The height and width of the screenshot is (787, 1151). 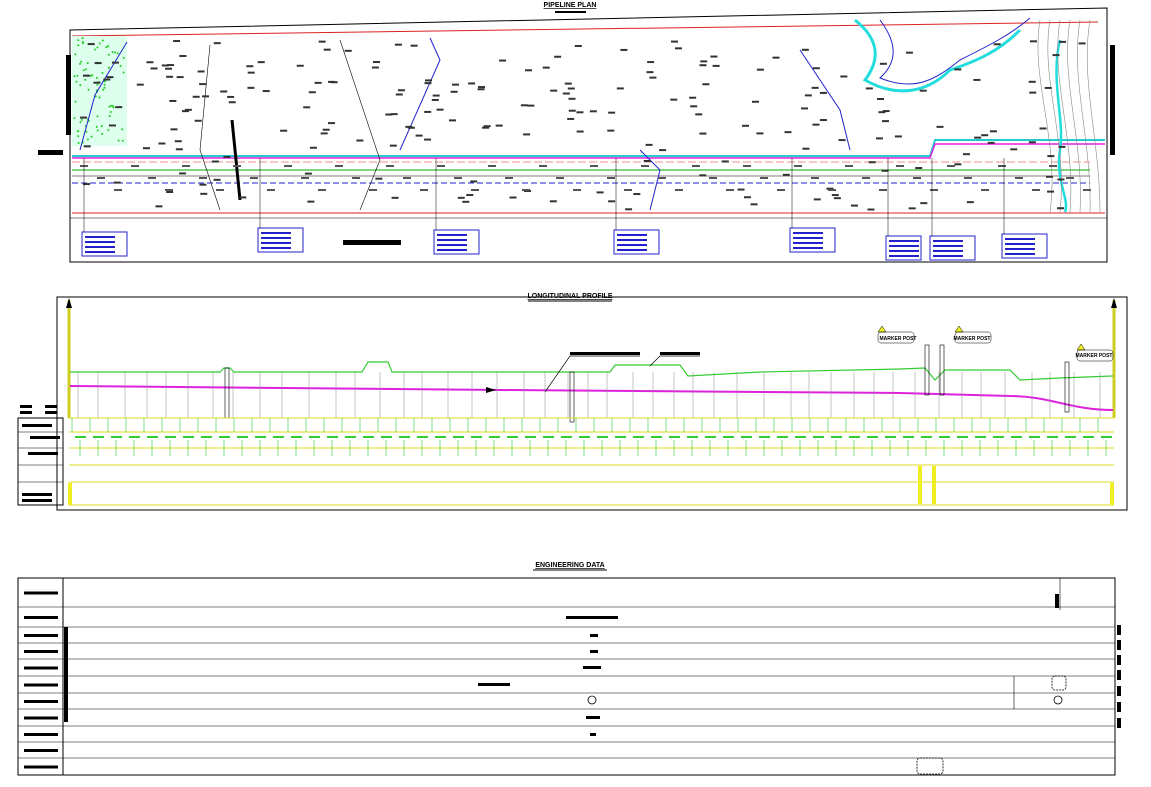 What do you see at coordinates (1119, 675) in the screenshot?
I see `edge-mark` at bounding box center [1119, 675].